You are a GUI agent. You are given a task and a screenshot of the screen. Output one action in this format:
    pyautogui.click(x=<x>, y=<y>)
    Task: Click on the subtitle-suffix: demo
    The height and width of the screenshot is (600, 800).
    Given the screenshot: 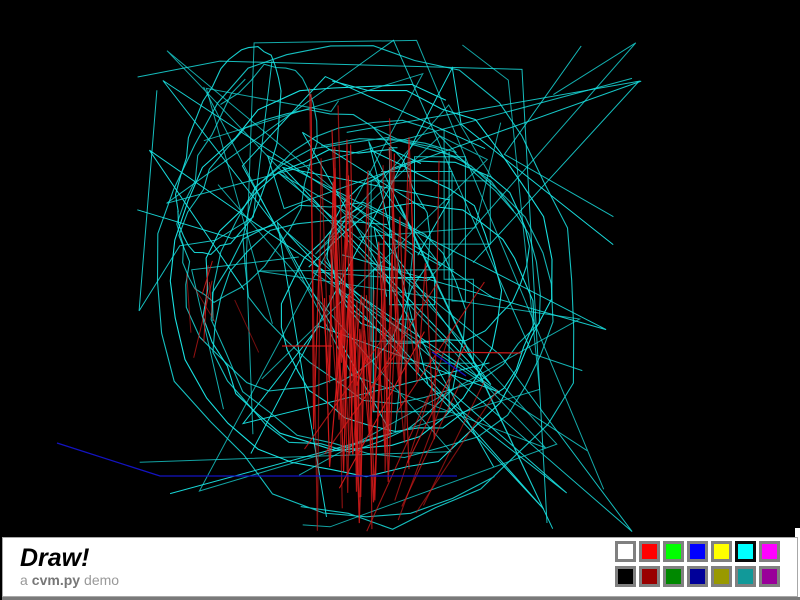 What is the action you would take?
    pyautogui.click(x=102, y=580)
    